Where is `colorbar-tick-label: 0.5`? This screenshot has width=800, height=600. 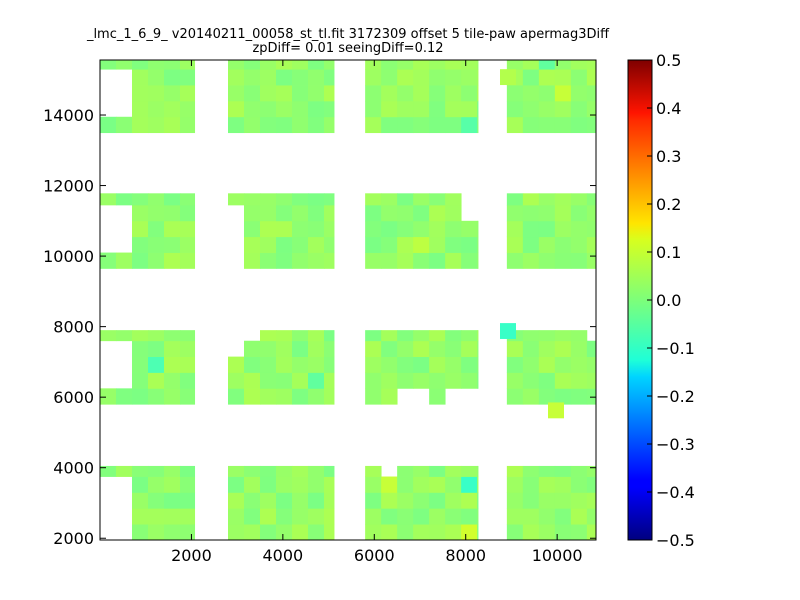
colorbar-tick-label: 0.5 is located at coordinates (668, 60).